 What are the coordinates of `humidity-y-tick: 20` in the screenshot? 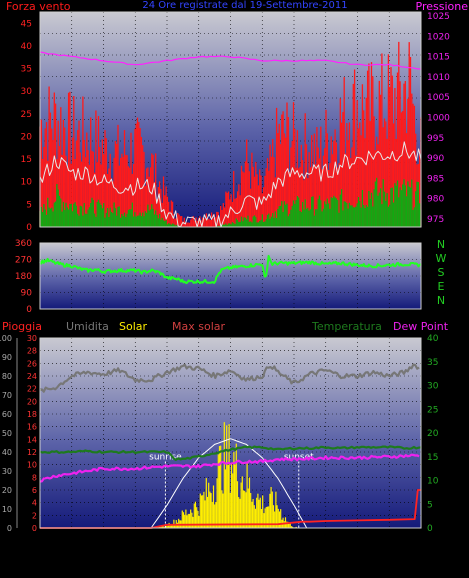 It's located at (7, 490).